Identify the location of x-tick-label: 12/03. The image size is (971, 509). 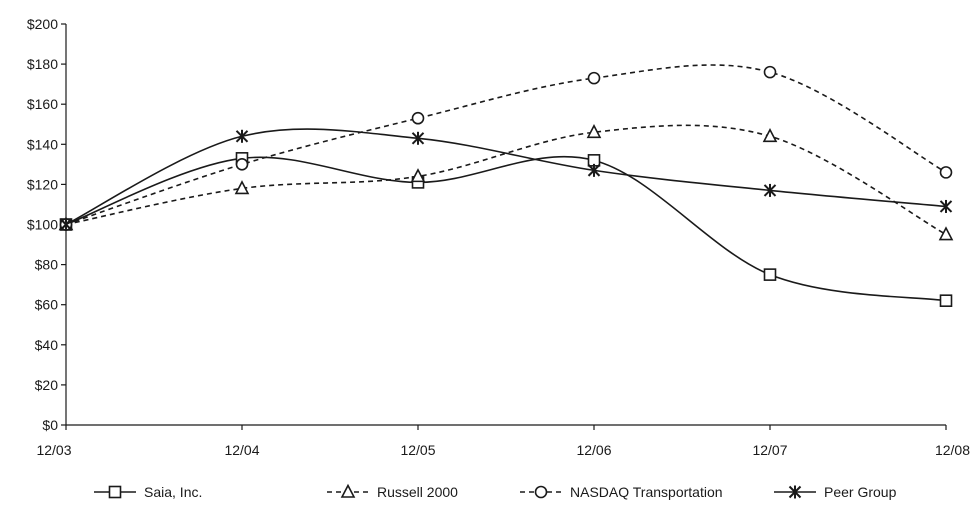
(53, 450).